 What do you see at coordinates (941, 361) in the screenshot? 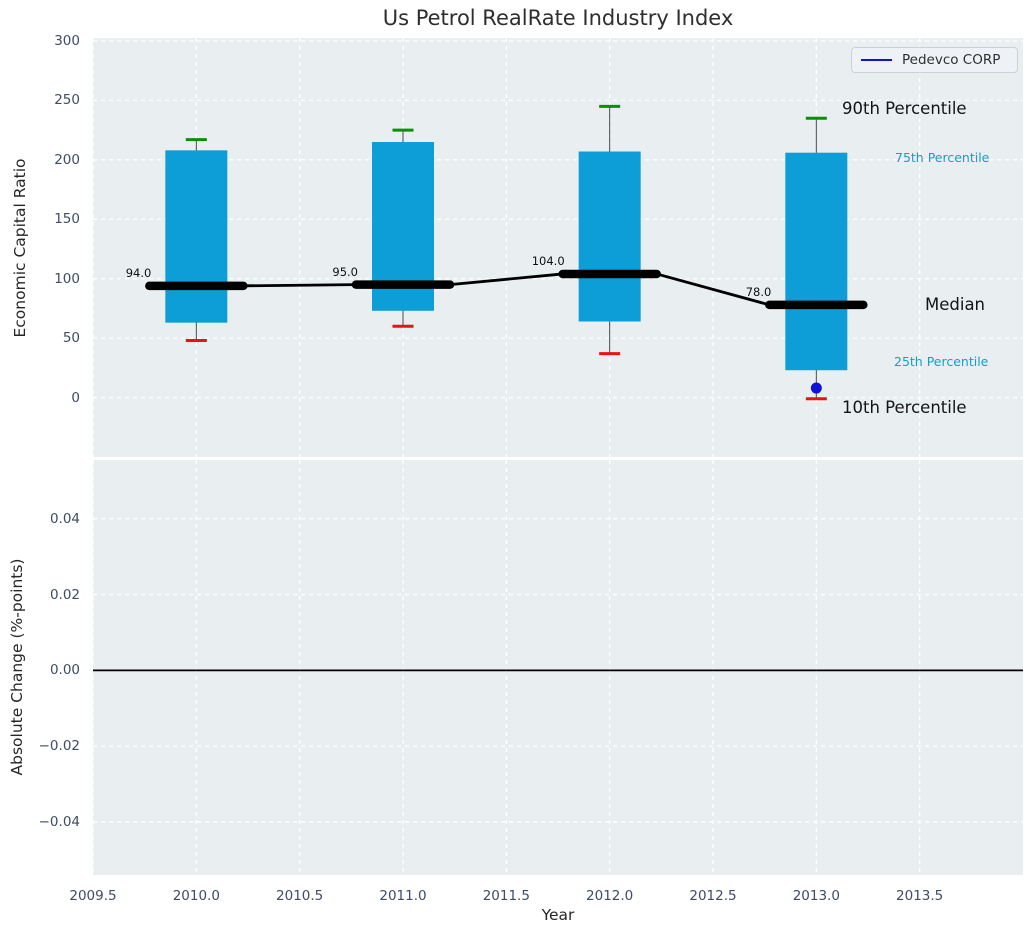
I see `annotation-25th-percentile: 25th Percentile` at bounding box center [941, 361].